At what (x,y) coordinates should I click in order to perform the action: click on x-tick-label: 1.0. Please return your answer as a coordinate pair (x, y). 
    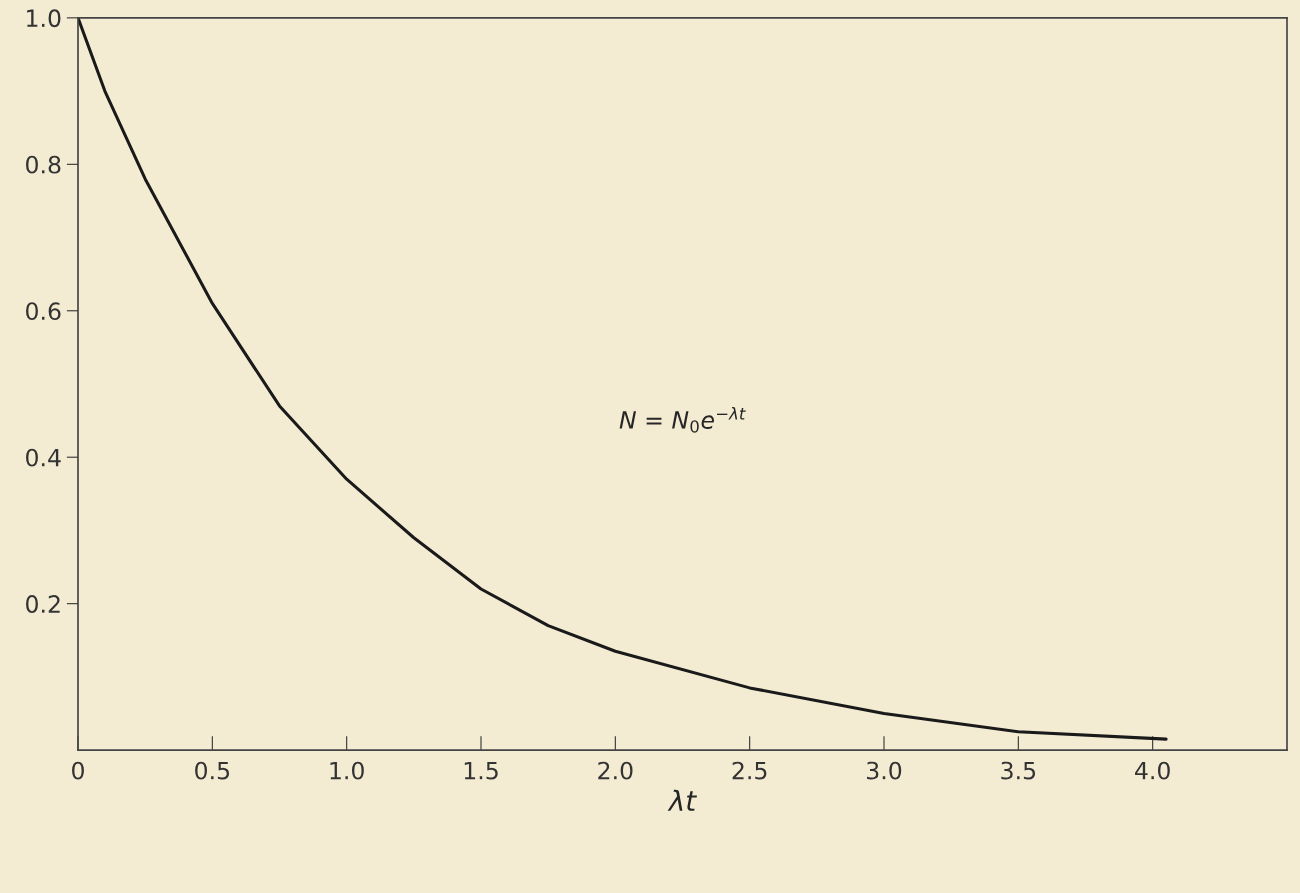
    Looking at the image, I should click on (347, 770).